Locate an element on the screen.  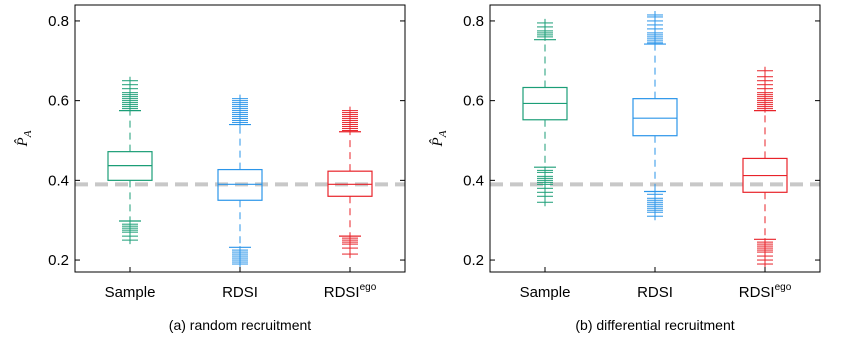
panel-caption: (a) random recruitment is located at coordinates (240, 325).